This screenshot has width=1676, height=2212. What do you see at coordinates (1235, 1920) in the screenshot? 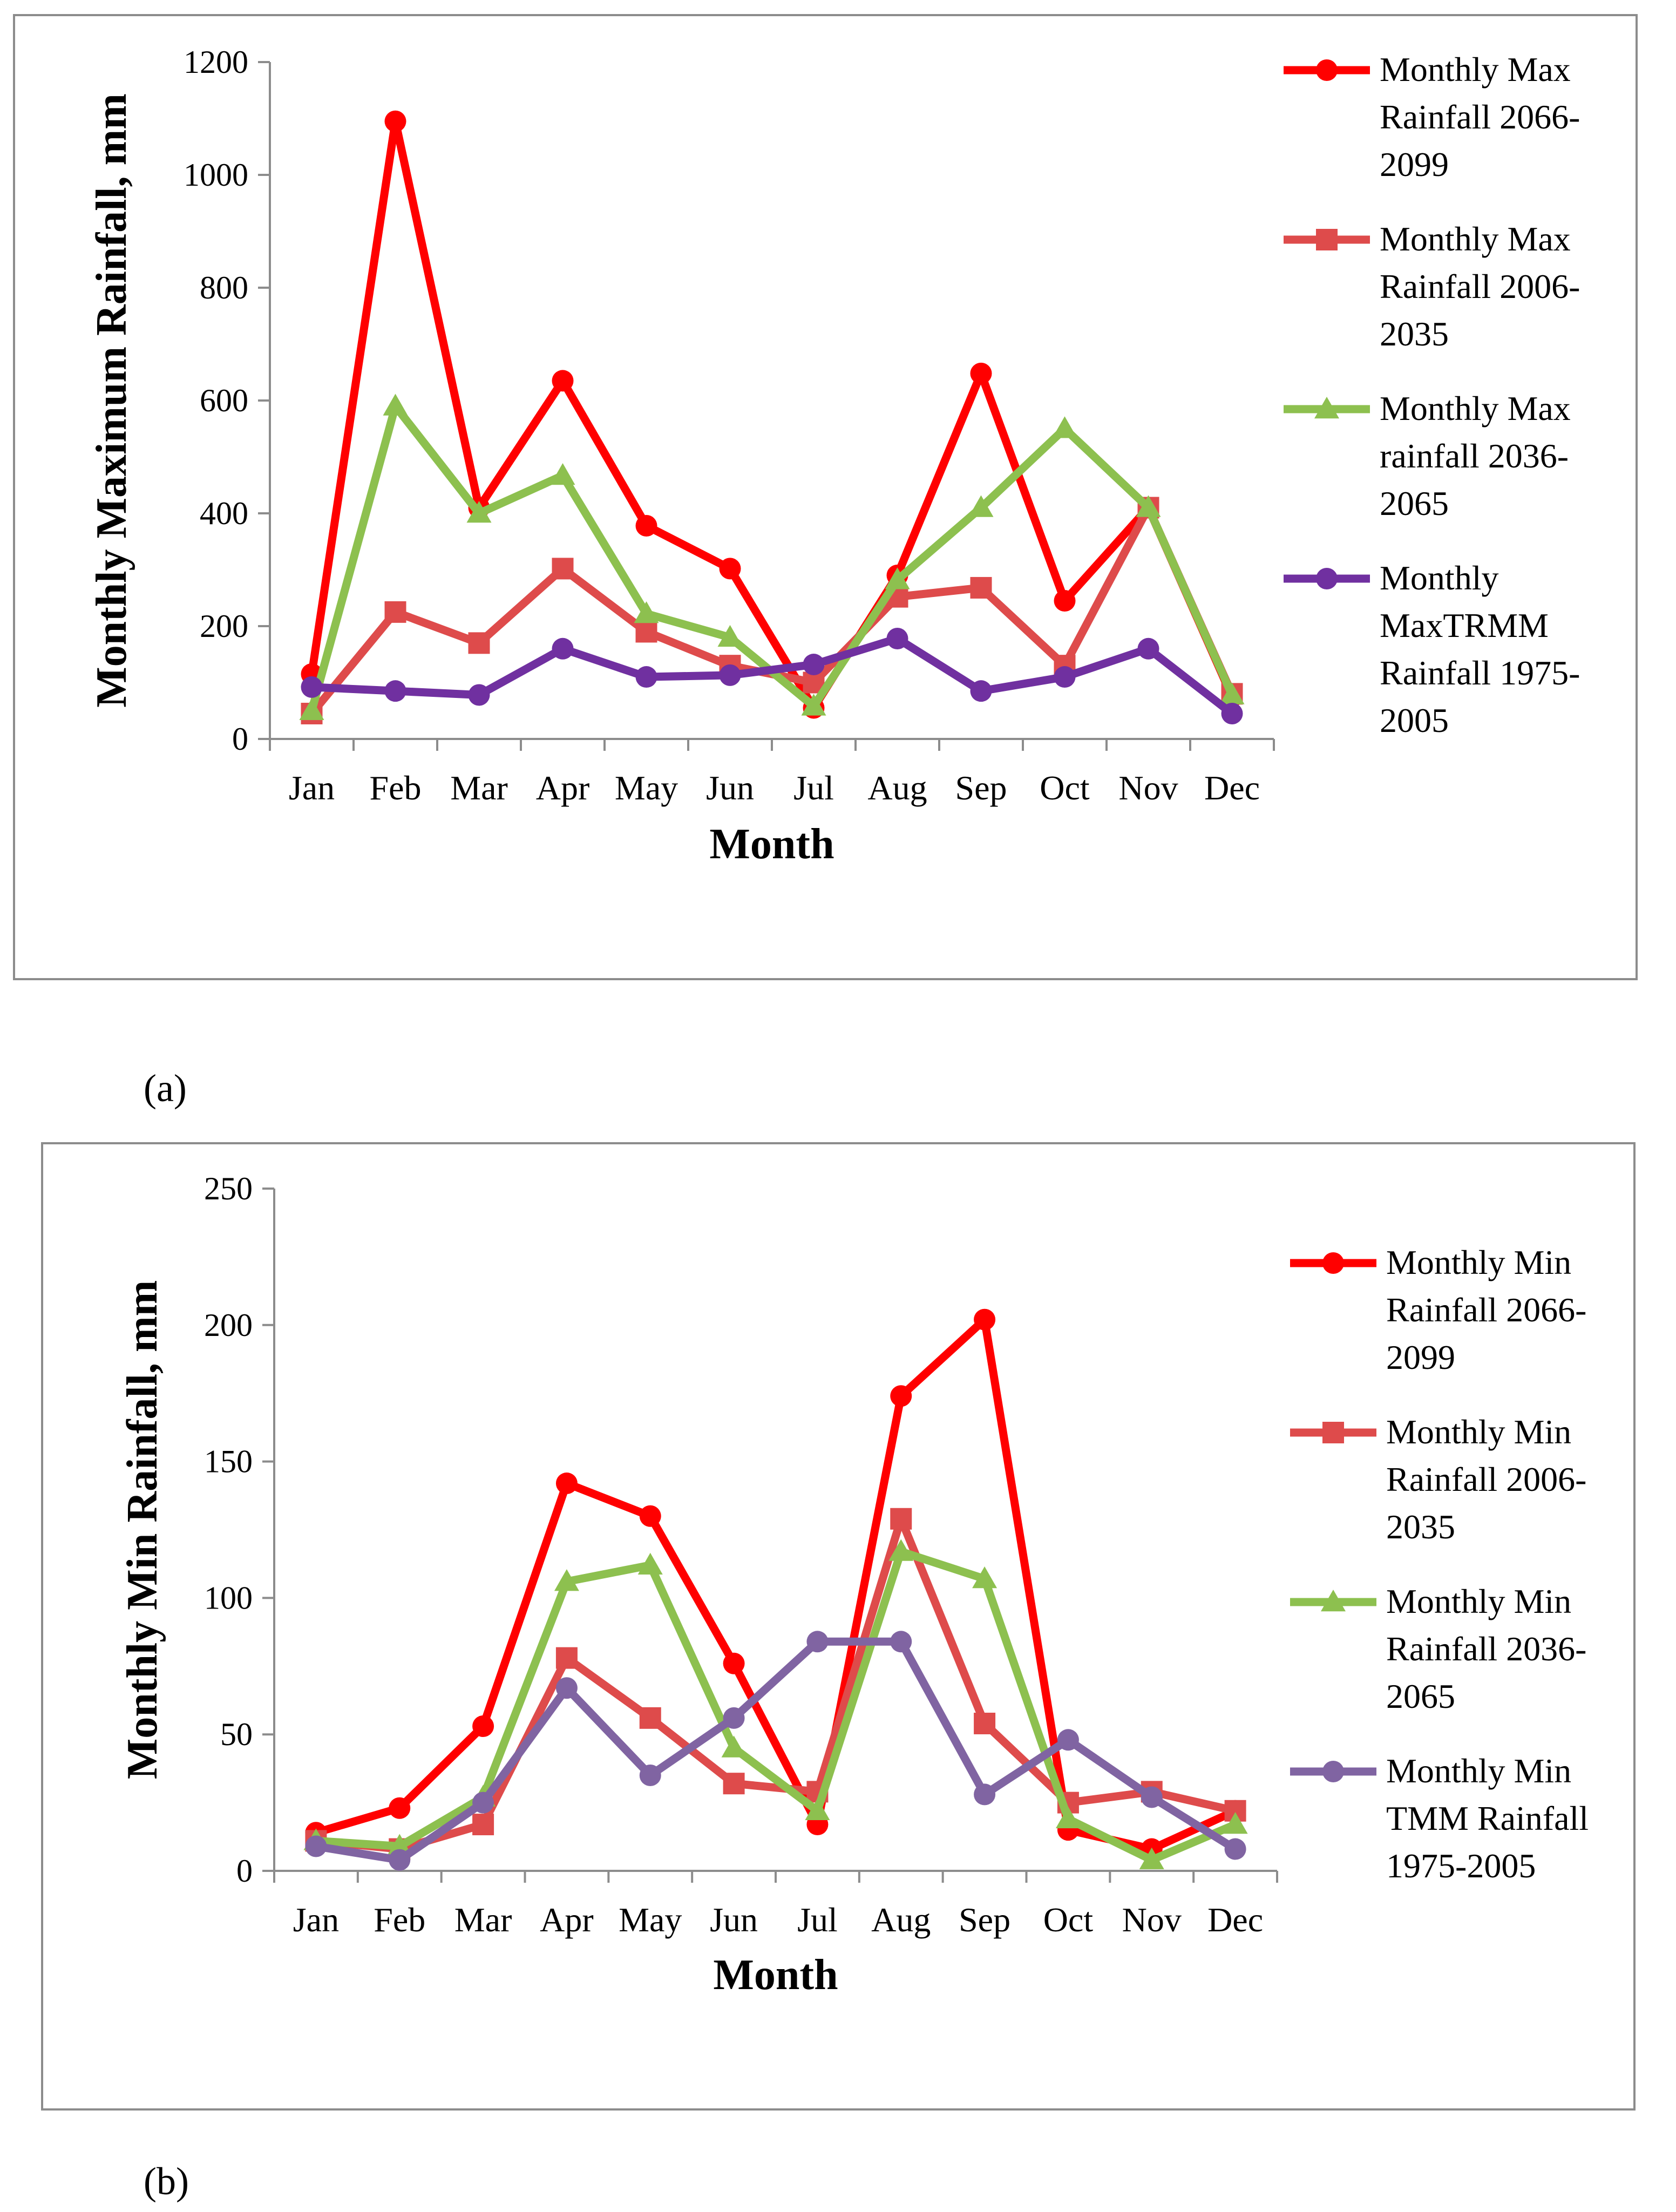
I see `x-tick-label: Dec` at bounding box center [1235, 1920].